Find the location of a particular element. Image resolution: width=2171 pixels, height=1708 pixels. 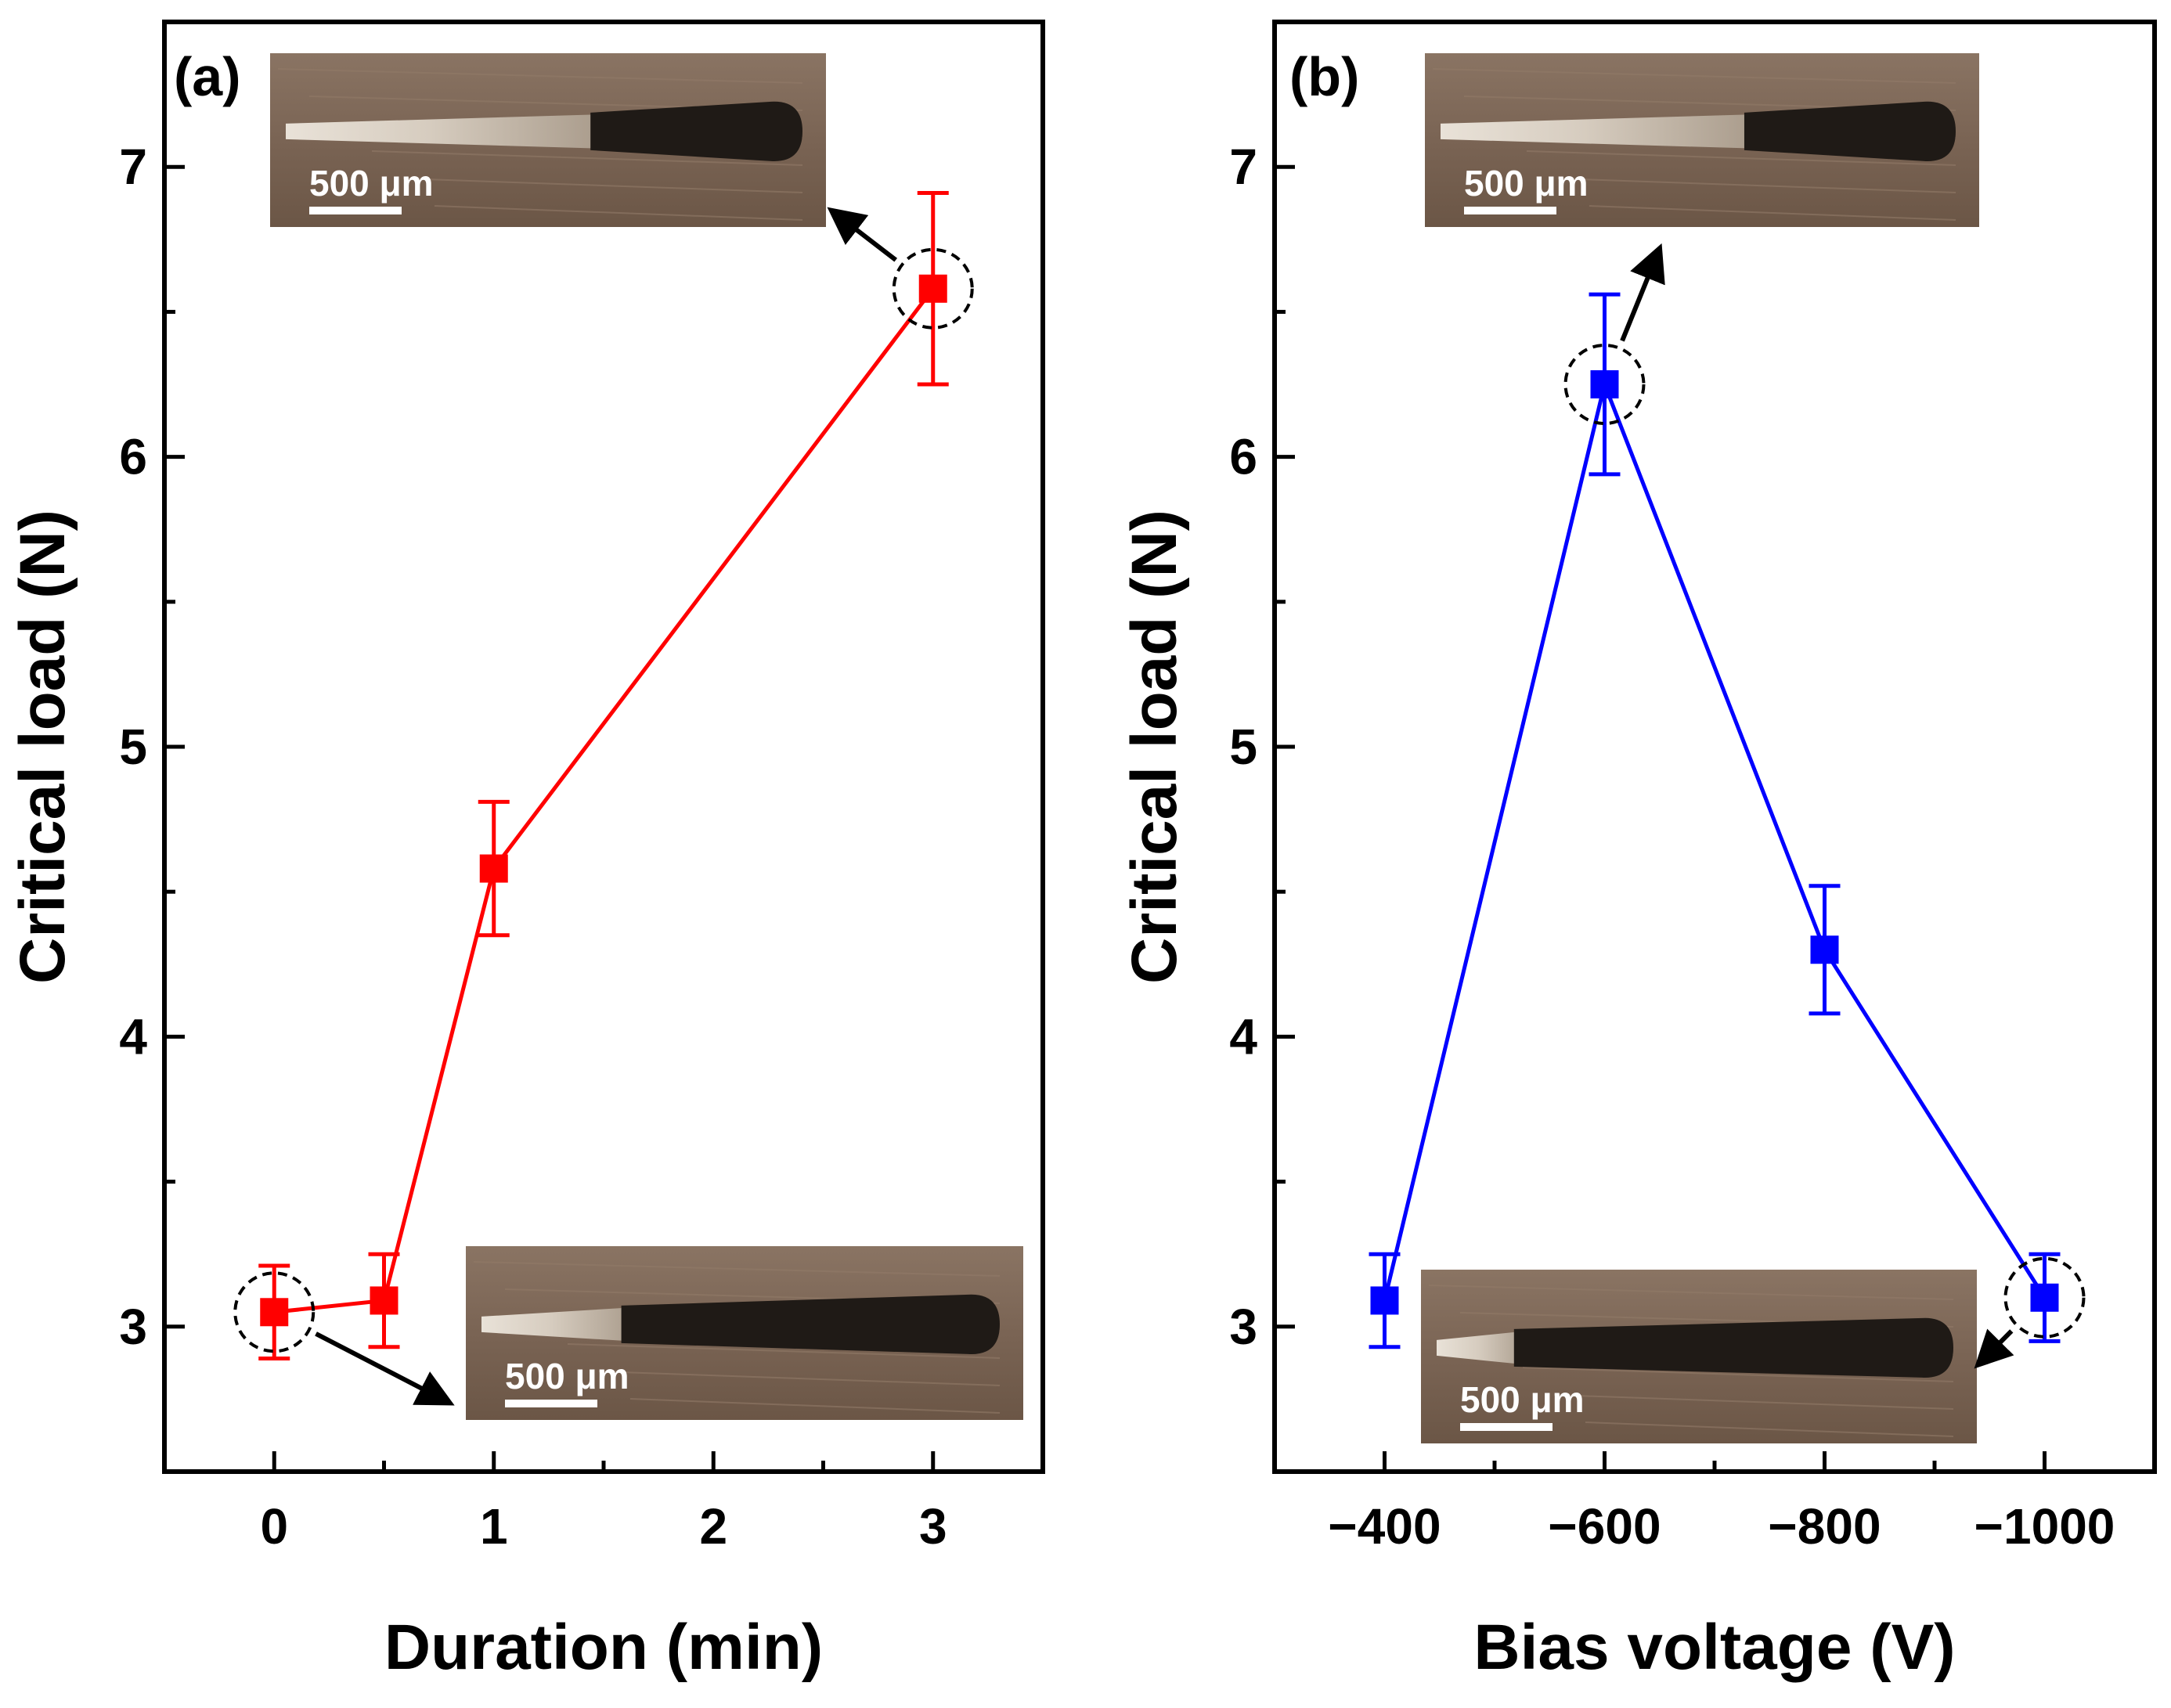

x-axis-ticks: −400 −600 −800 −1000 is located at coordinates (1721, 1503).